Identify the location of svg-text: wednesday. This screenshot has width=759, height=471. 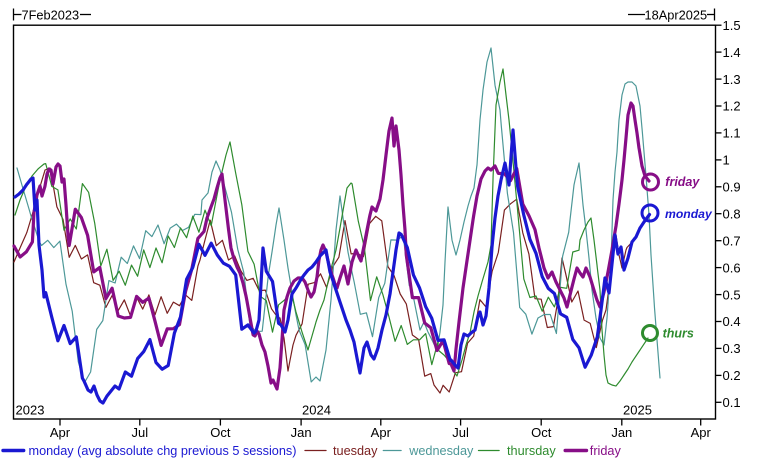
(441, 451).